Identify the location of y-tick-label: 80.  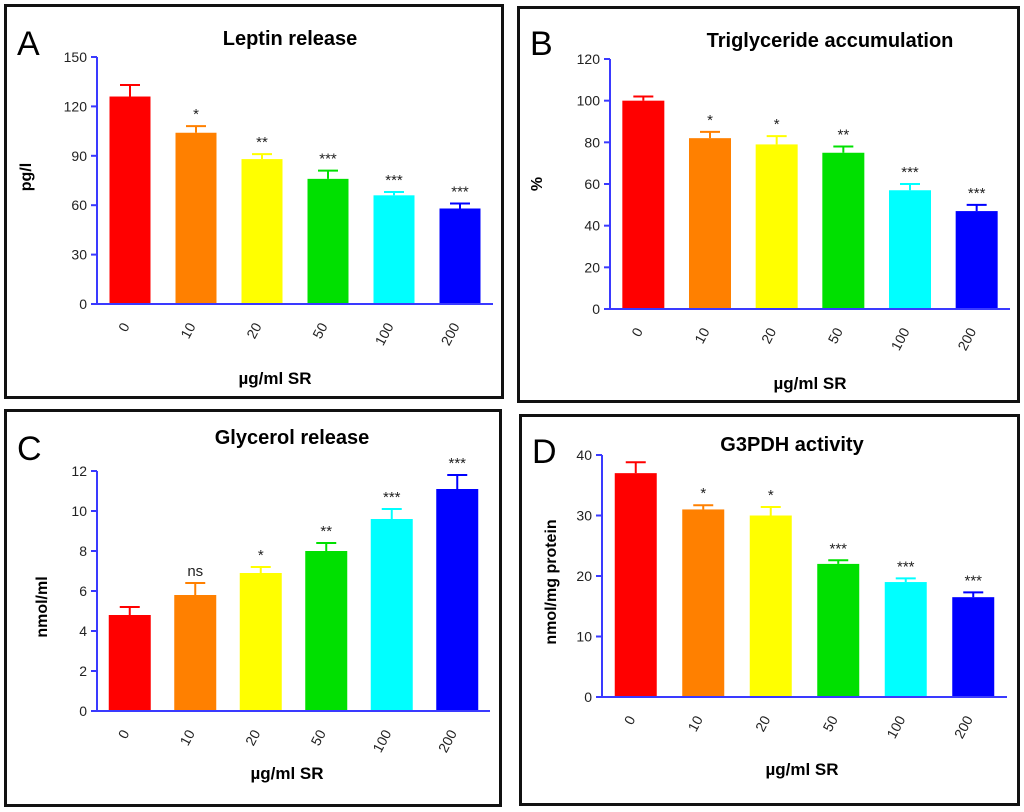
(592, 142).